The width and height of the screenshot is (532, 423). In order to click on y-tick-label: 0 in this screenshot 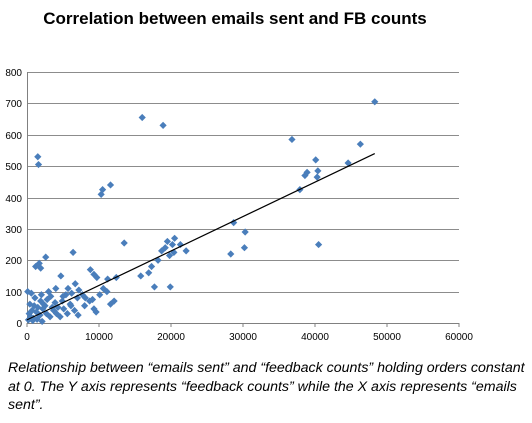, I will do `click(19, 324)`.